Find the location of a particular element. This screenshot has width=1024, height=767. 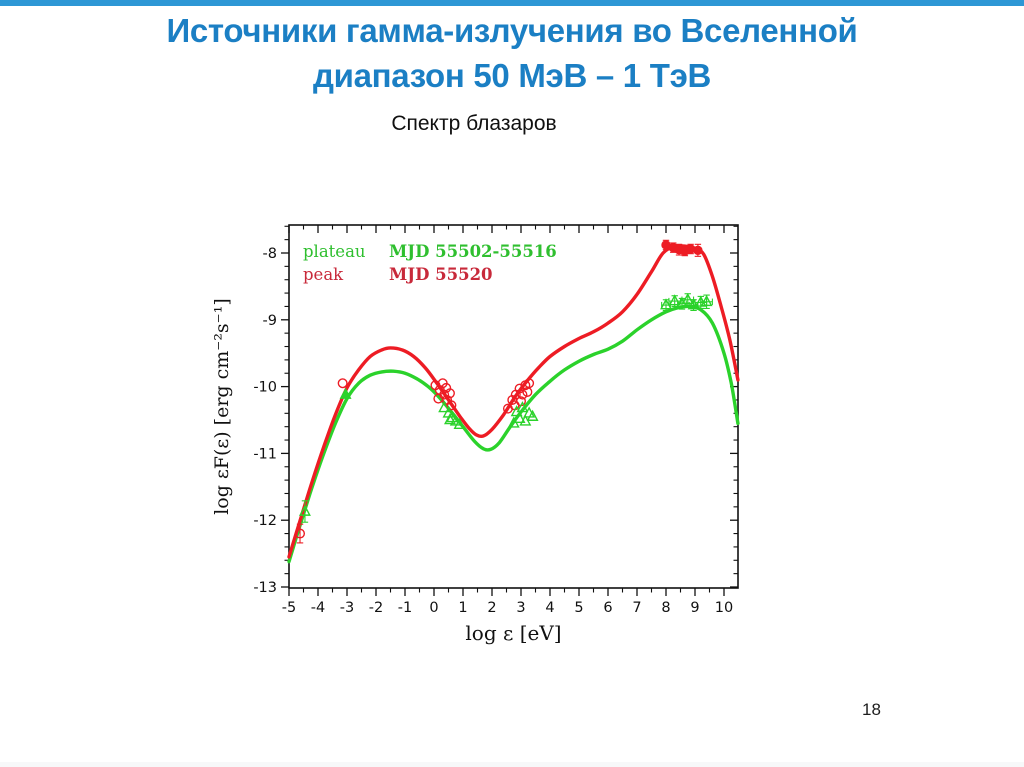

markers-plateau-triangle-filled is located at coordinates (345, 393).